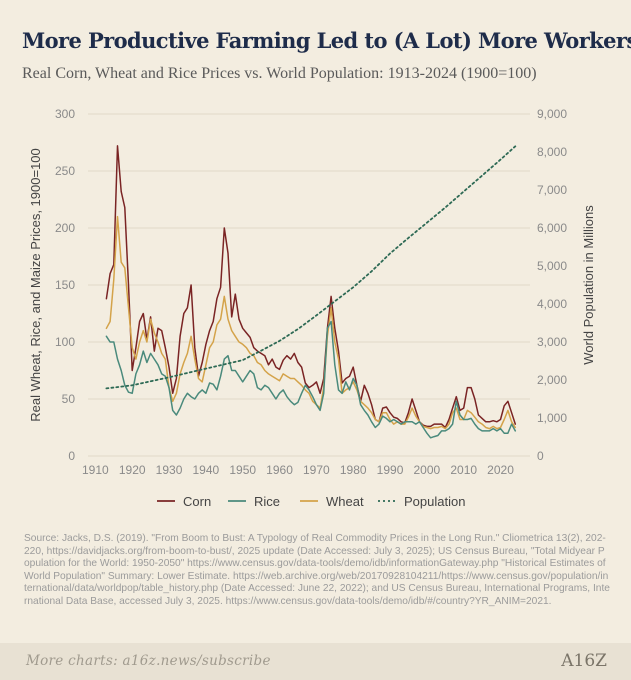 The height and width of the screenshot is (680, 631). What do you see at coordinates (95, 470) in the screenshot?
I see `x-tick-label: 1910` at bounding box center [95, 470].